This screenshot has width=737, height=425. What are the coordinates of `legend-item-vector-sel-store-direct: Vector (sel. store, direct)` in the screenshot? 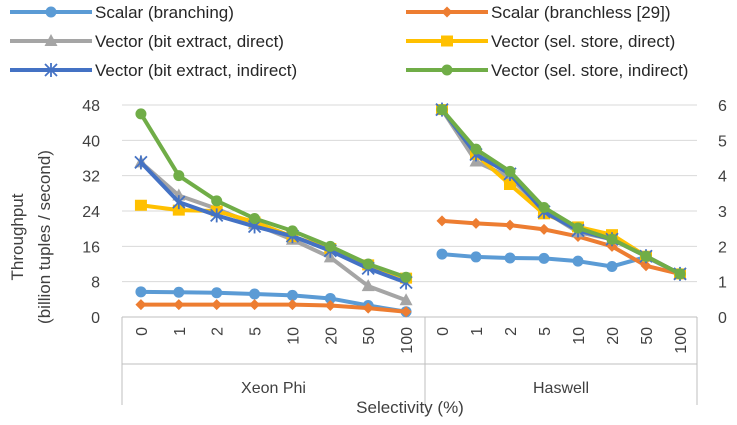 It's located at (540, 41).